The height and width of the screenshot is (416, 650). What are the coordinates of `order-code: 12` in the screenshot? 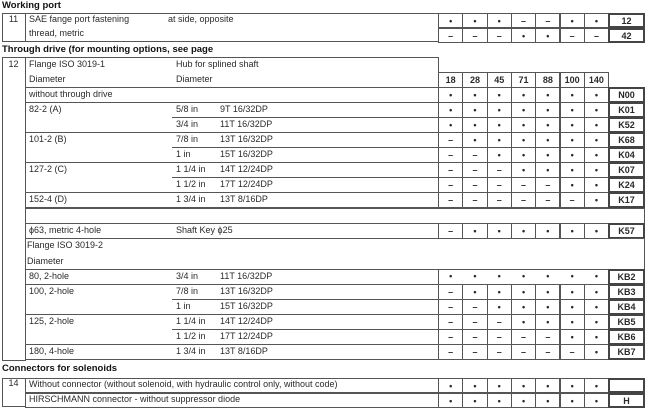 It's located at (626, 20).